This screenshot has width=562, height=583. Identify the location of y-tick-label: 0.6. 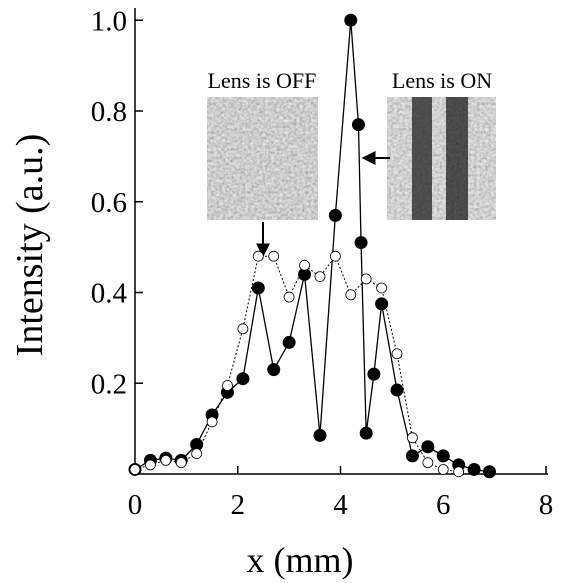
(109, 203).